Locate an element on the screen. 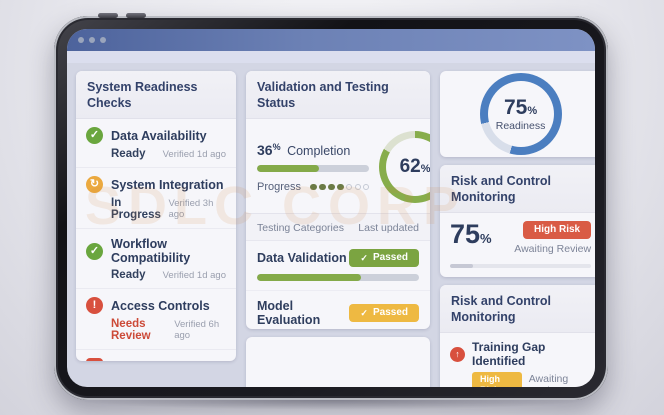 The width and height of the screenshot is (664, 415). arrow-up-icon: ↑ is located at coordinates (457, 354).